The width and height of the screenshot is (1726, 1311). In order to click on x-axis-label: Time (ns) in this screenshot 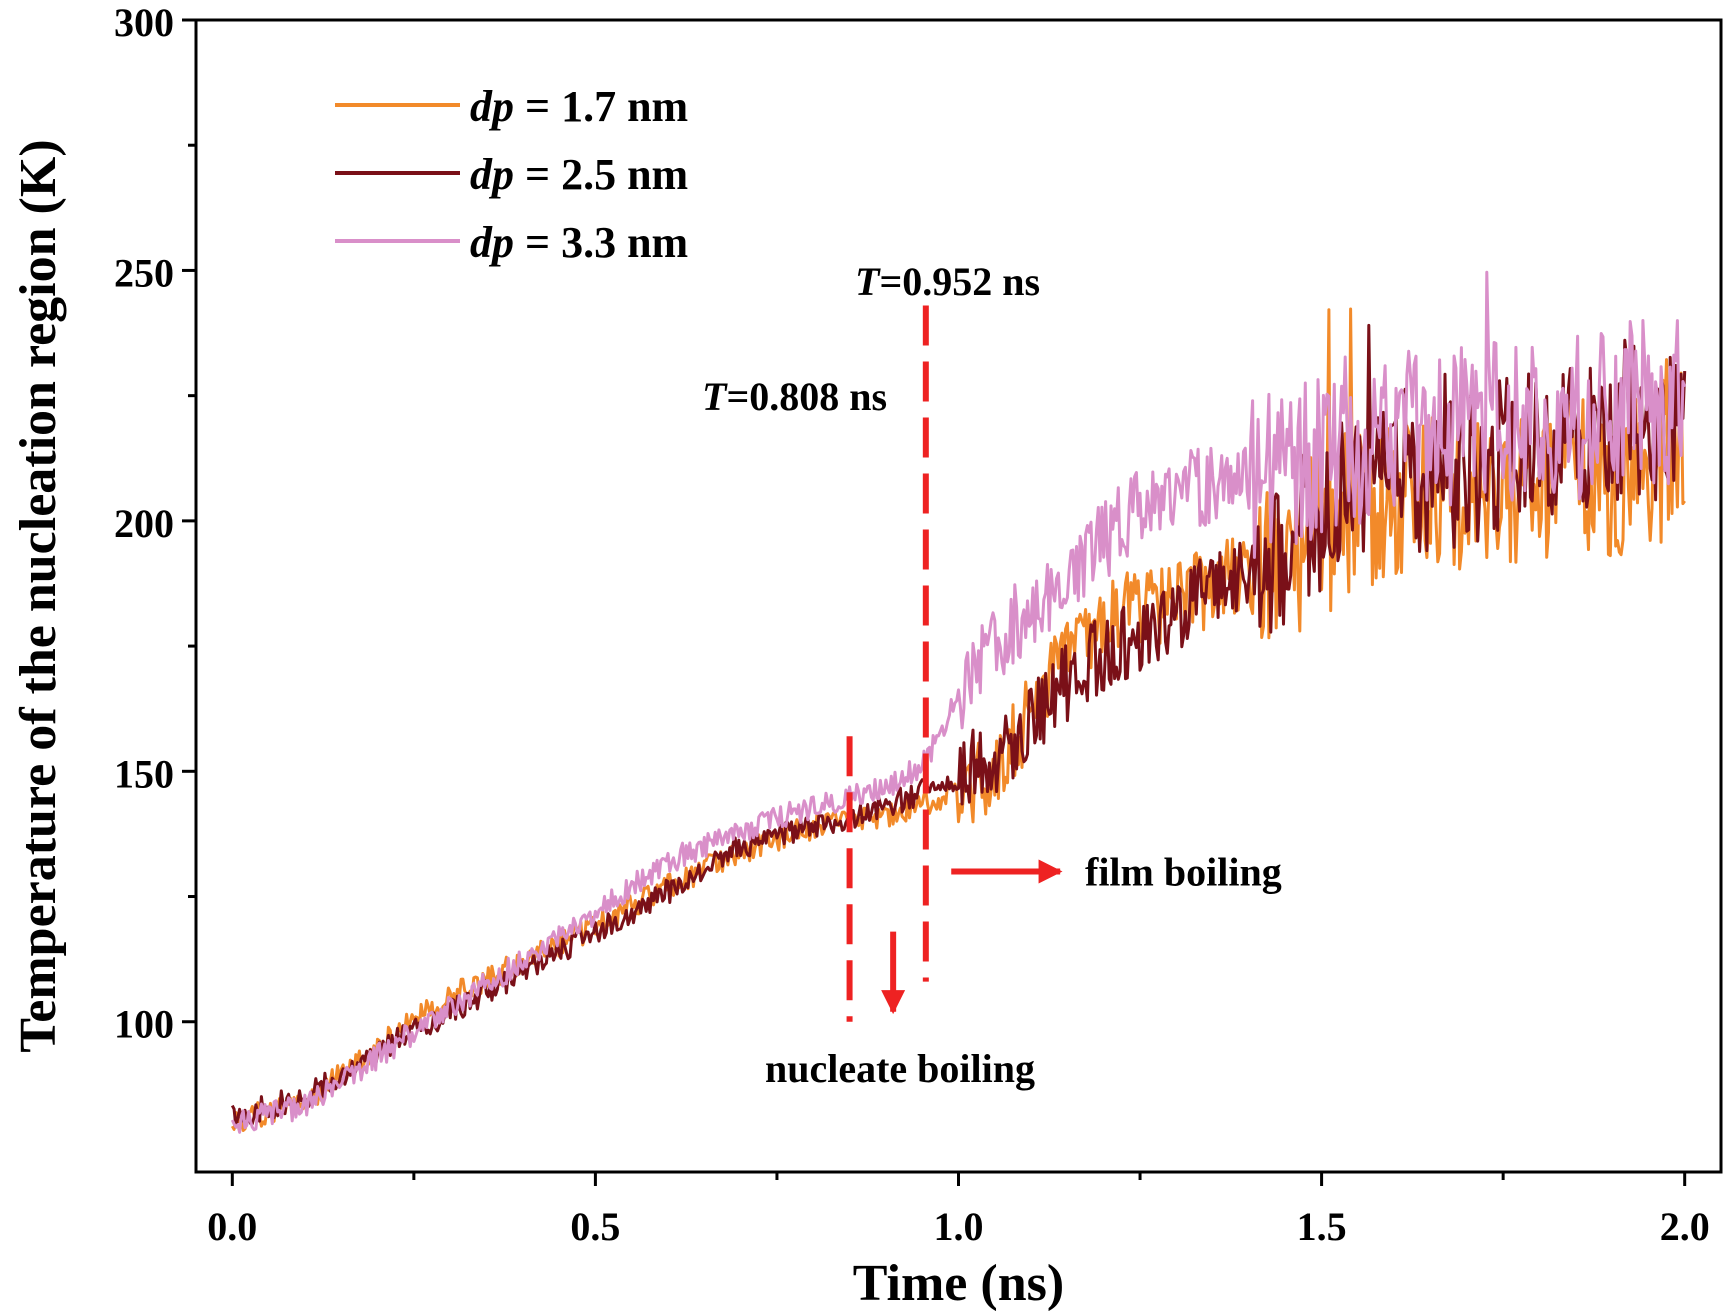, I will do `click(958, 1283)`.